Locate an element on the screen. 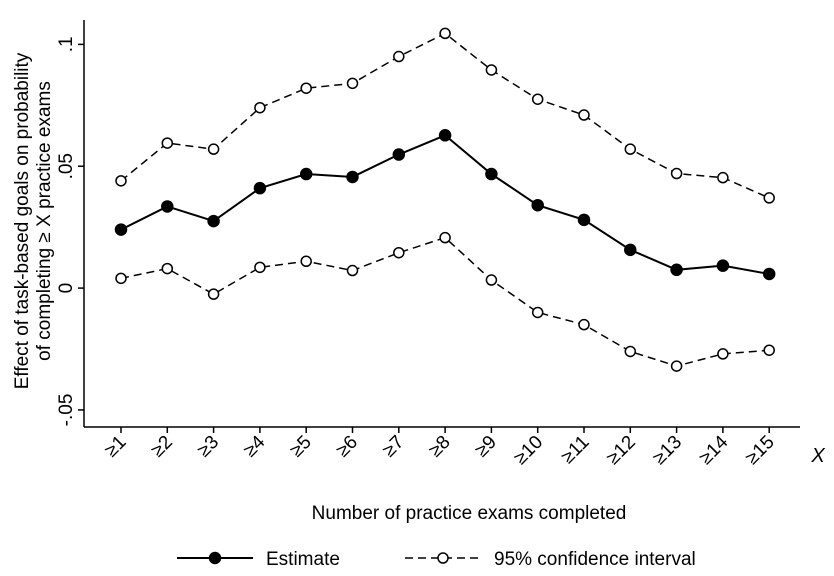  y-tick-label: -.05 is located at coordinates (66, 410).